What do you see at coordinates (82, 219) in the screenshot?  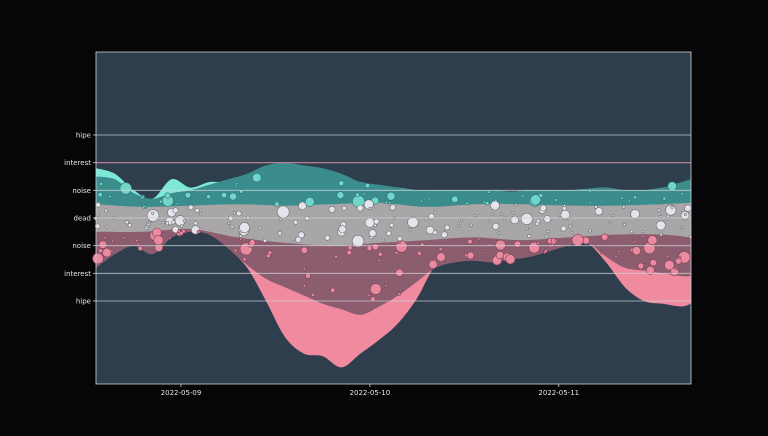 I see `y-tick-label: dead` at bounding box center [82, 219].